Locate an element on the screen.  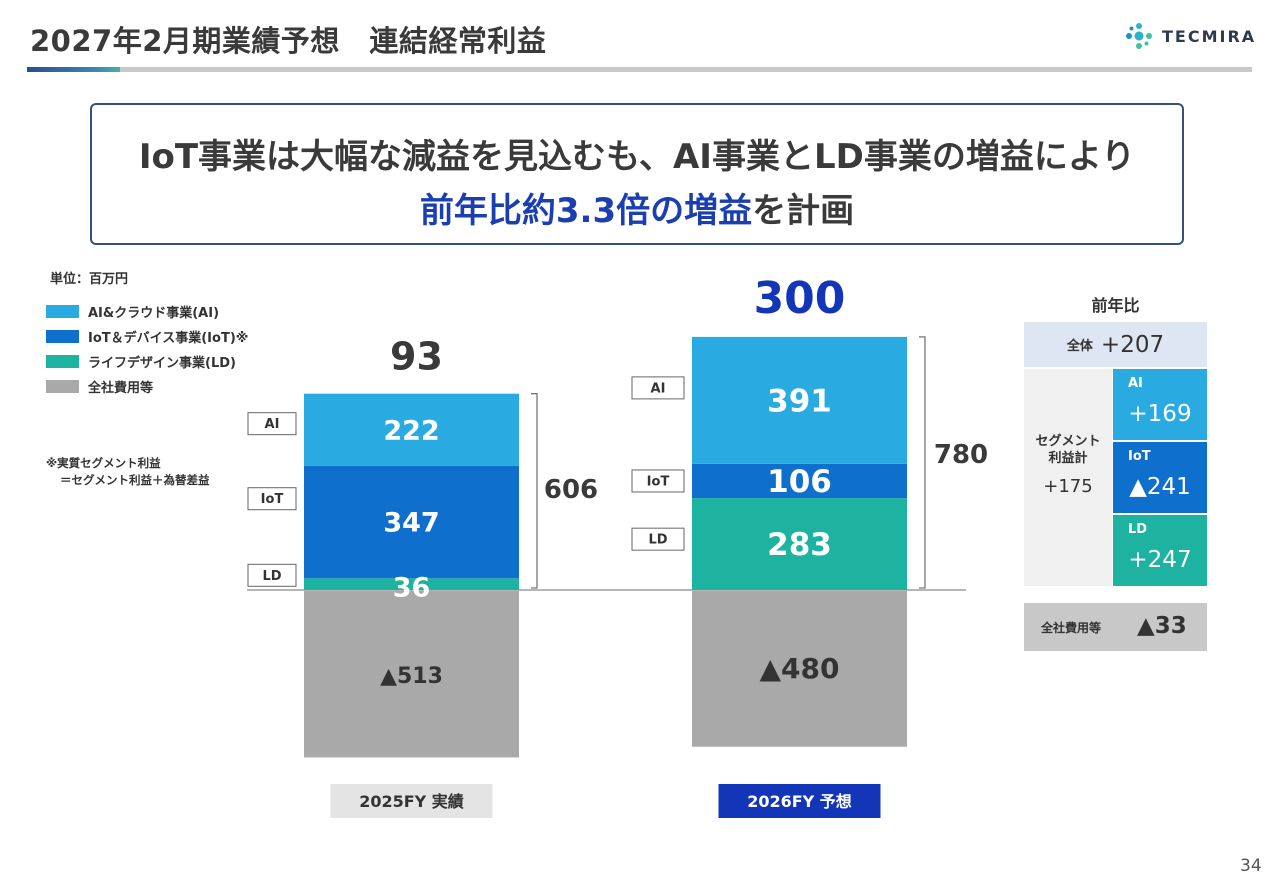
legend-item-ld: ライフデザイン事業(LD) is located at coordinates (141, 362).